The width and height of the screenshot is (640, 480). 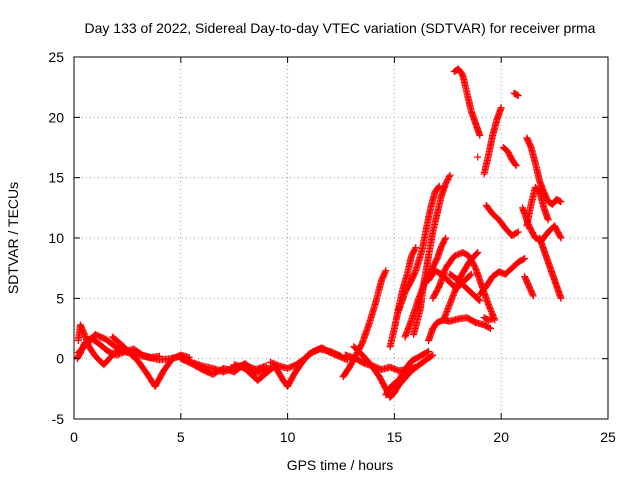 I want to click on x-tick-label: 20, so click(x=501, y=437).